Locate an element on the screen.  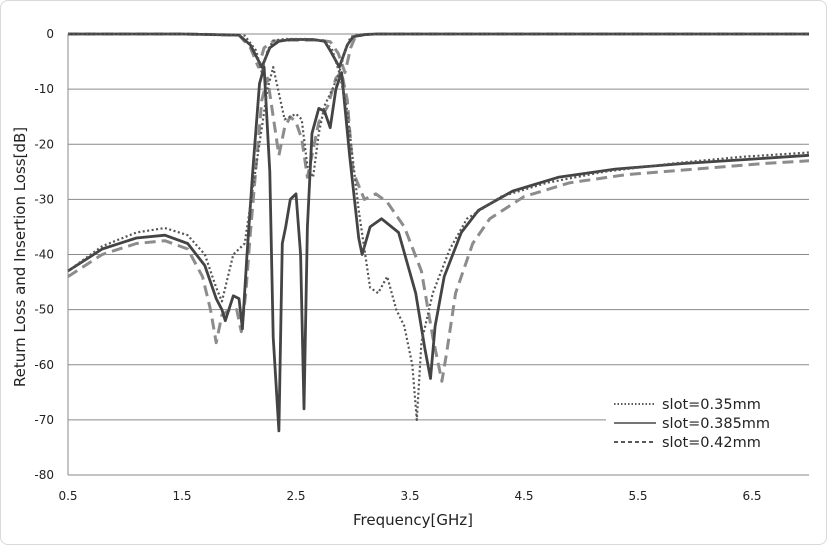
y-tick-label: -20 is located at coordinates (44, 144).